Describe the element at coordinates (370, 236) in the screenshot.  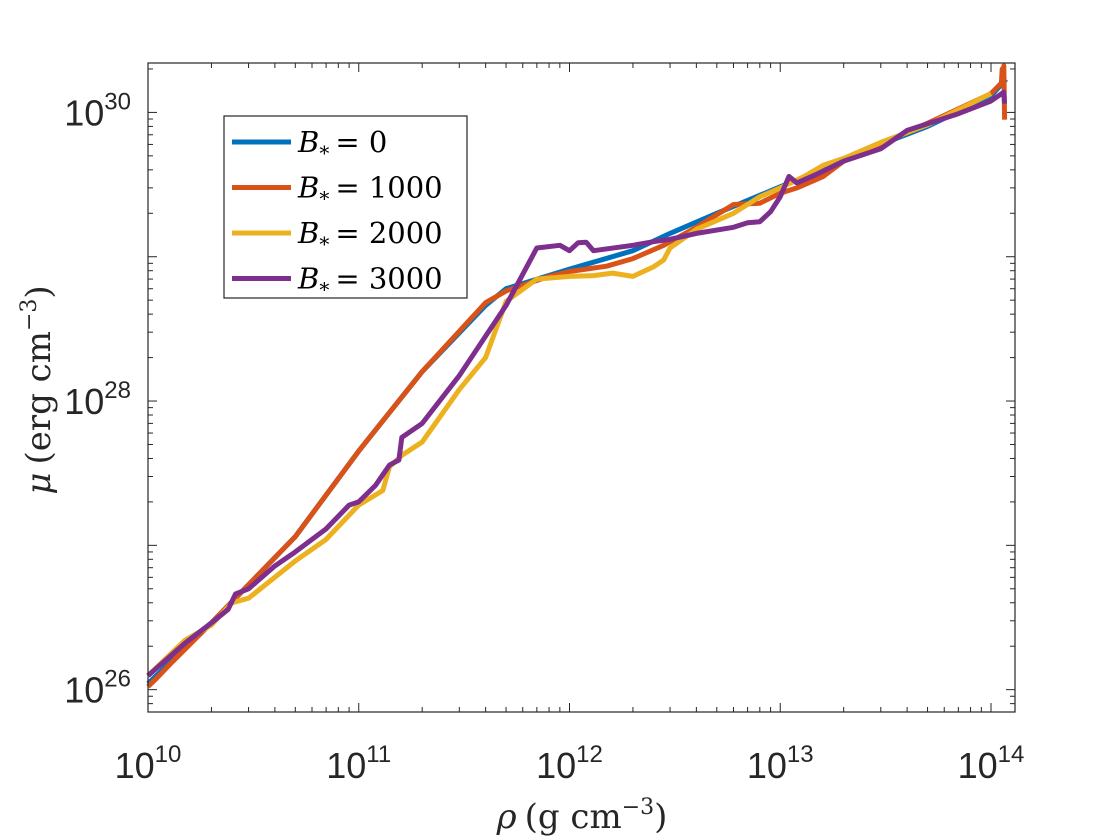
I see `legend-label-2: B* = 2000` at that location.